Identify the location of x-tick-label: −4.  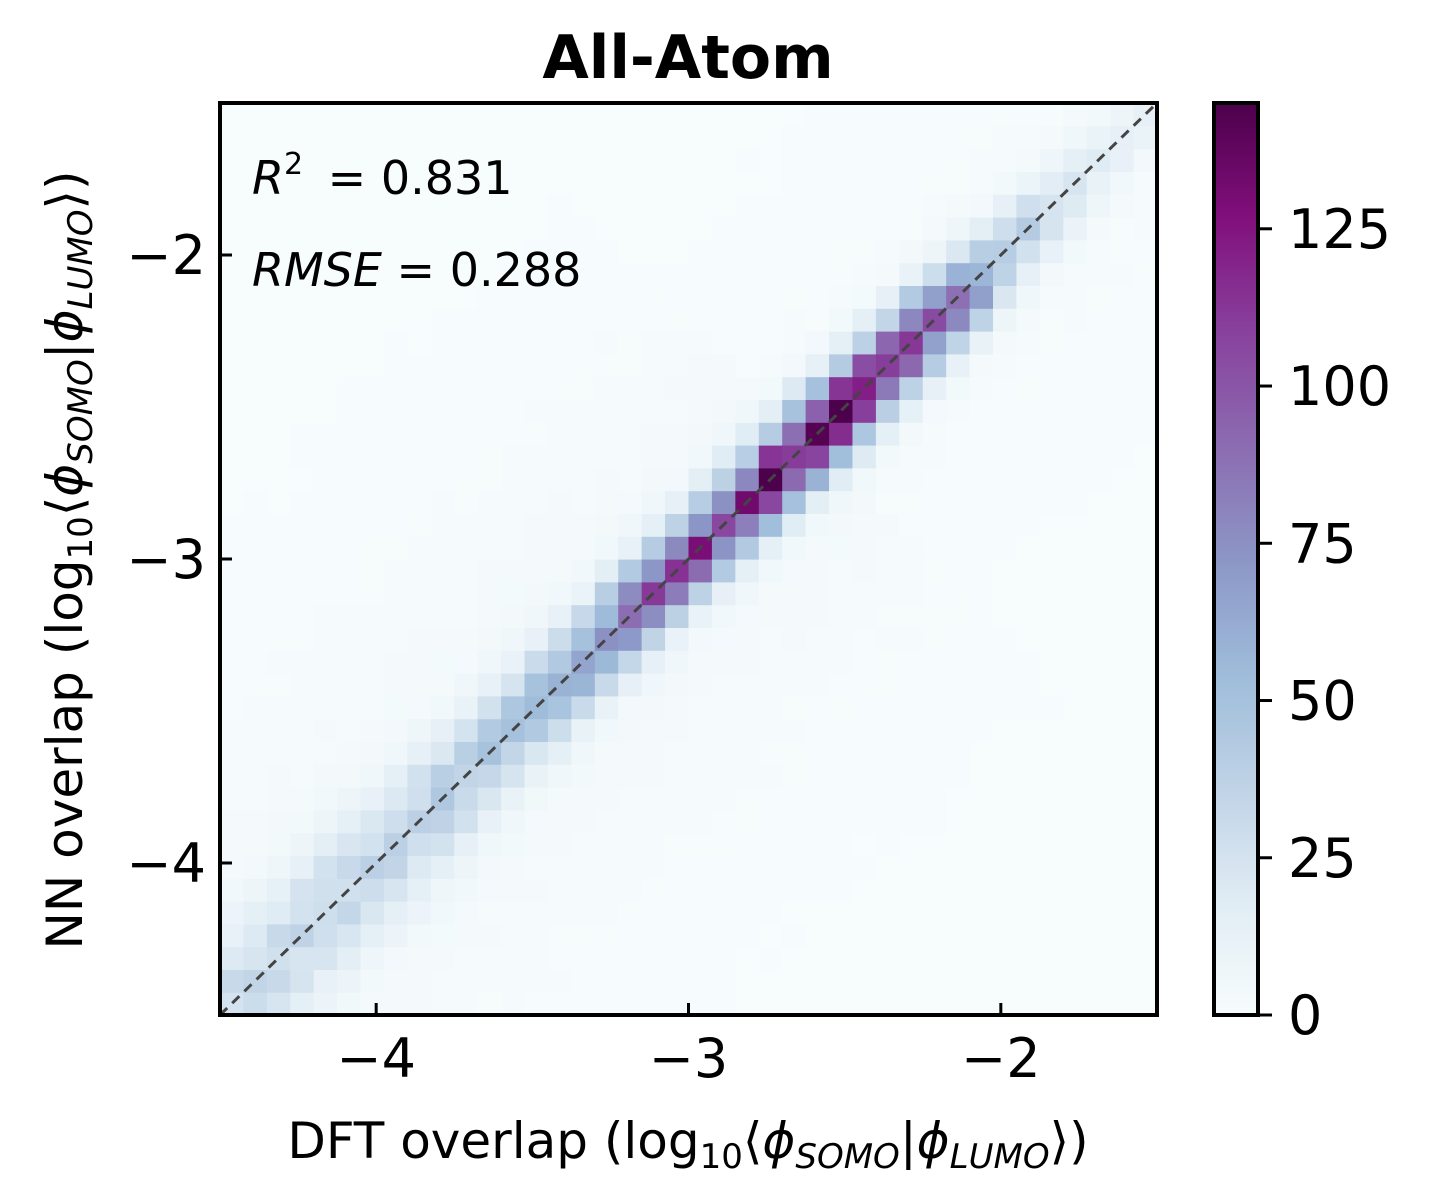
(376, 1058).